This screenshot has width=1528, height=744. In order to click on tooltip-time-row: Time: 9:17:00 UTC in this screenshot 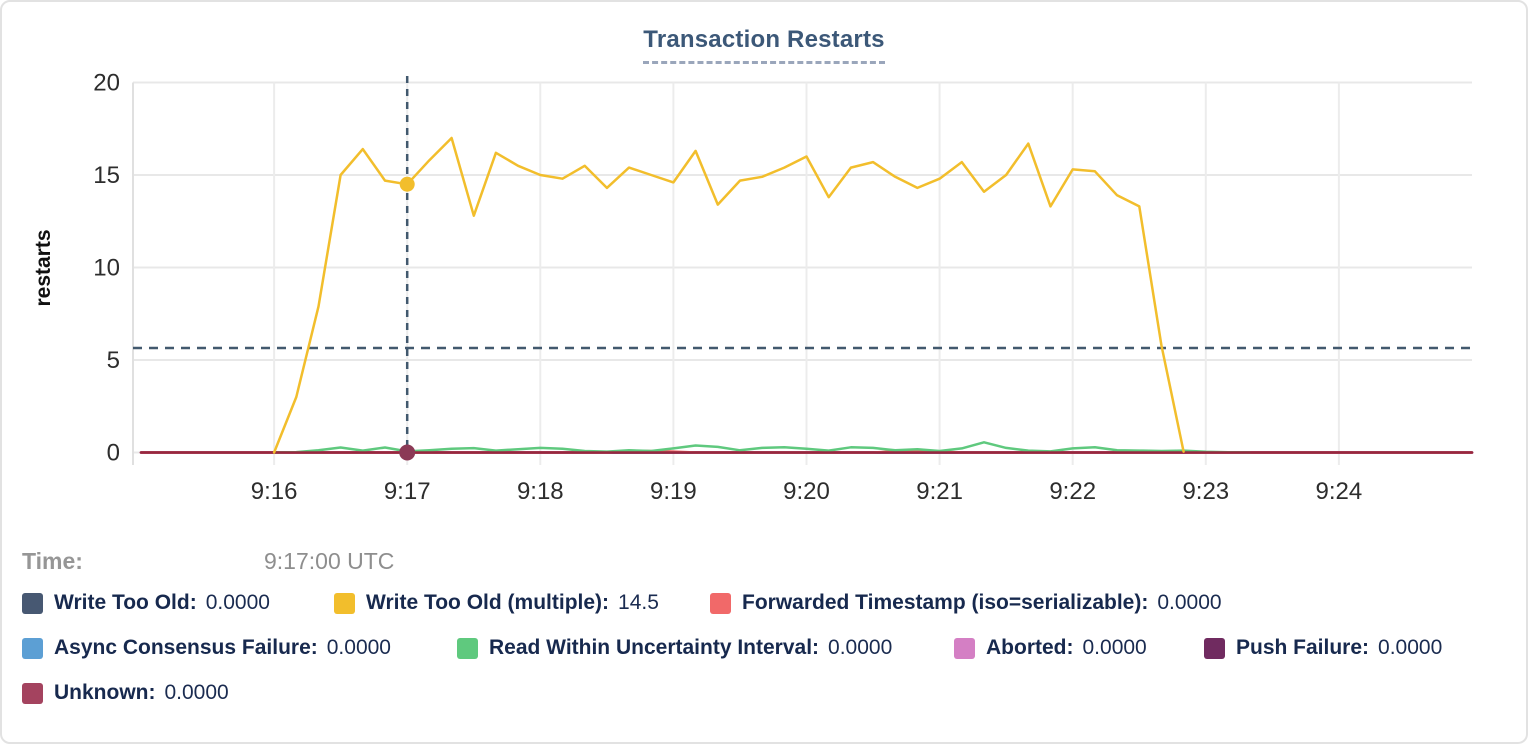, I will do `click(208, 561)`.